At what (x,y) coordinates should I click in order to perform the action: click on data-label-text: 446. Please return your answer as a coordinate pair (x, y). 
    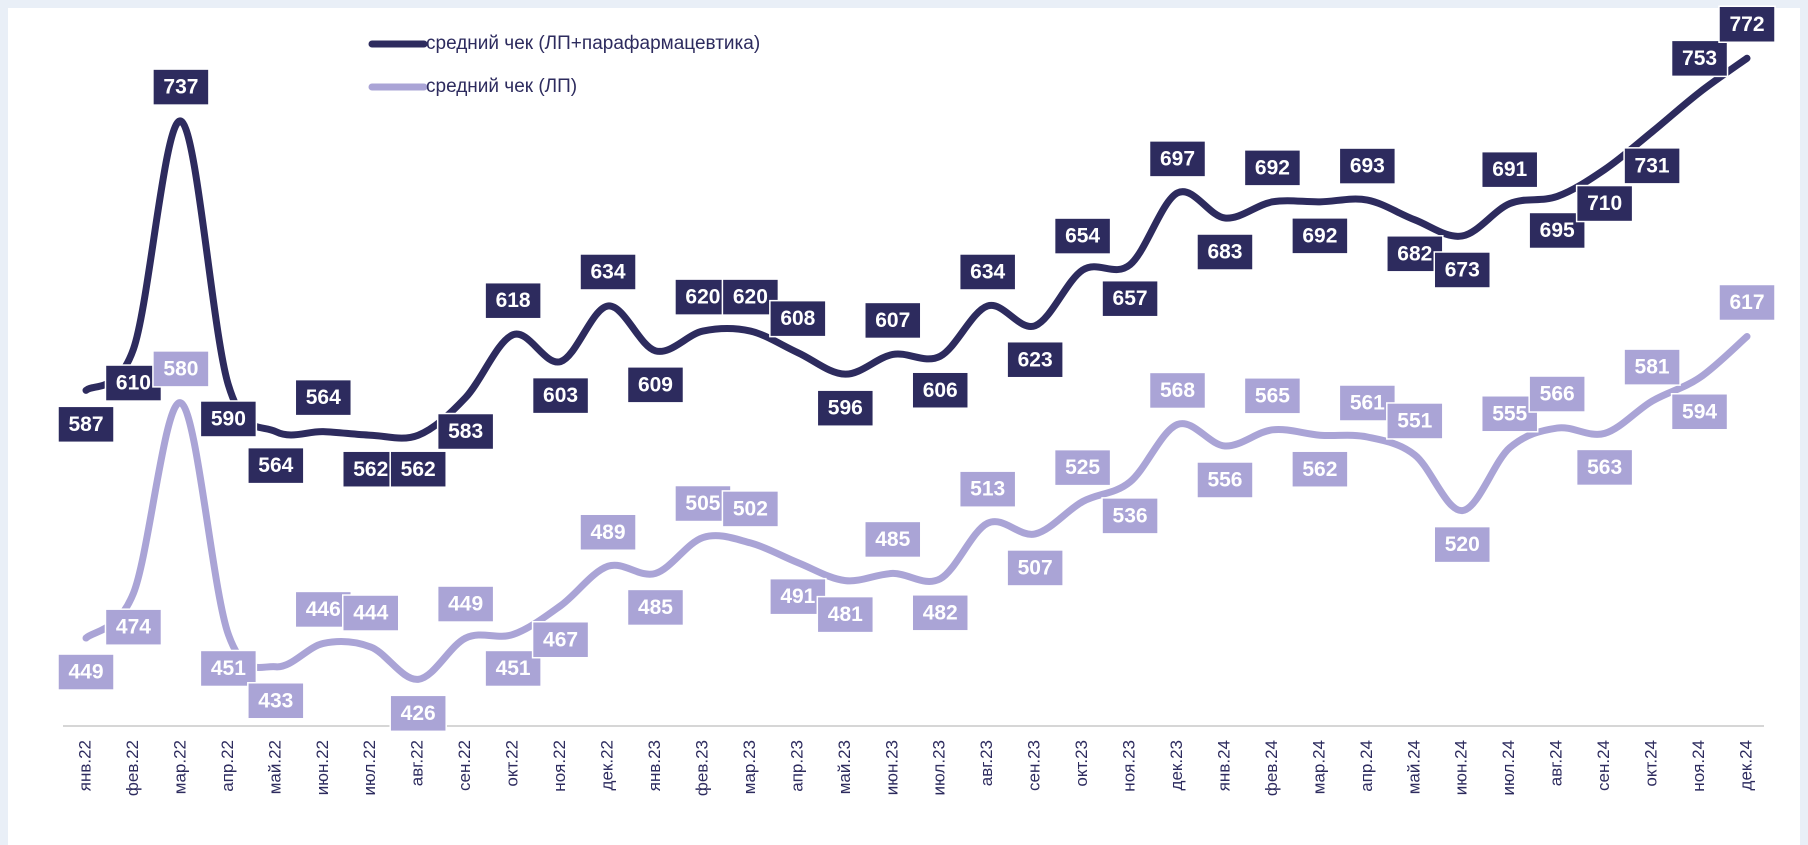
    Looking at the image, I should click on (323, 609).